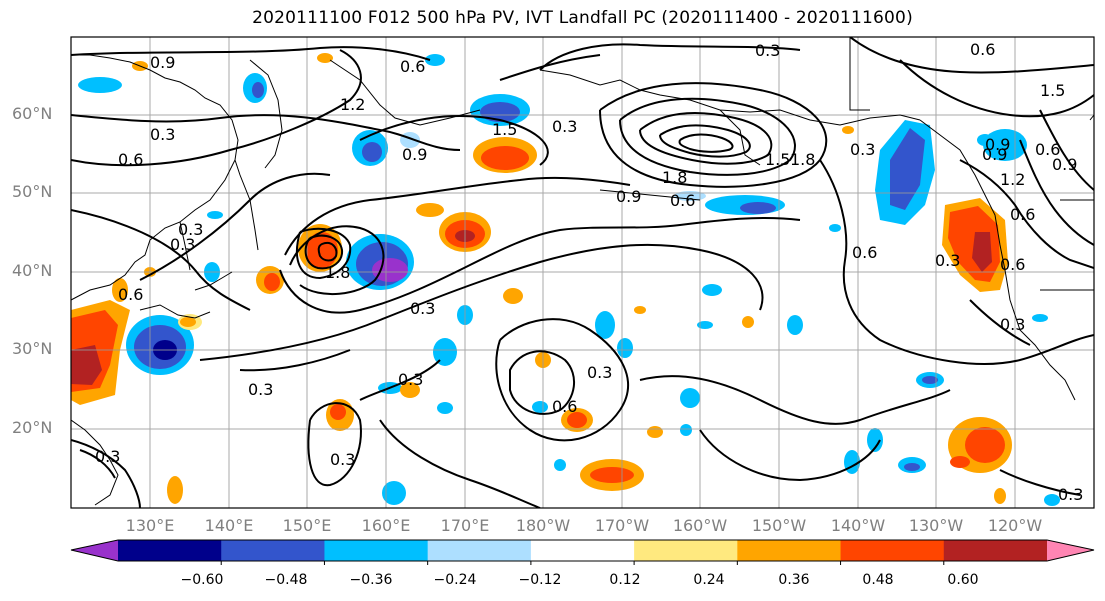 The height and width of the screenshot is (601, 1105). Describe the element at coordinates (32, 191) in the screenshot. I see `lat-label-50n: 50°N` at that location.